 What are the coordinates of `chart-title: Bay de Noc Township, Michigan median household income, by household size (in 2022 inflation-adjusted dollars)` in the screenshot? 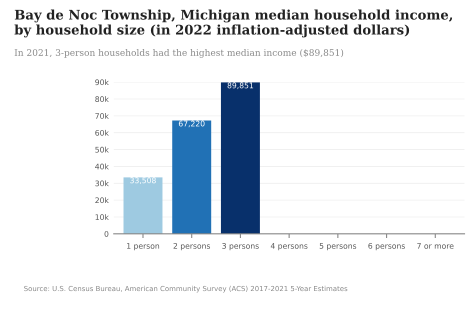 It's located at (233, 23).